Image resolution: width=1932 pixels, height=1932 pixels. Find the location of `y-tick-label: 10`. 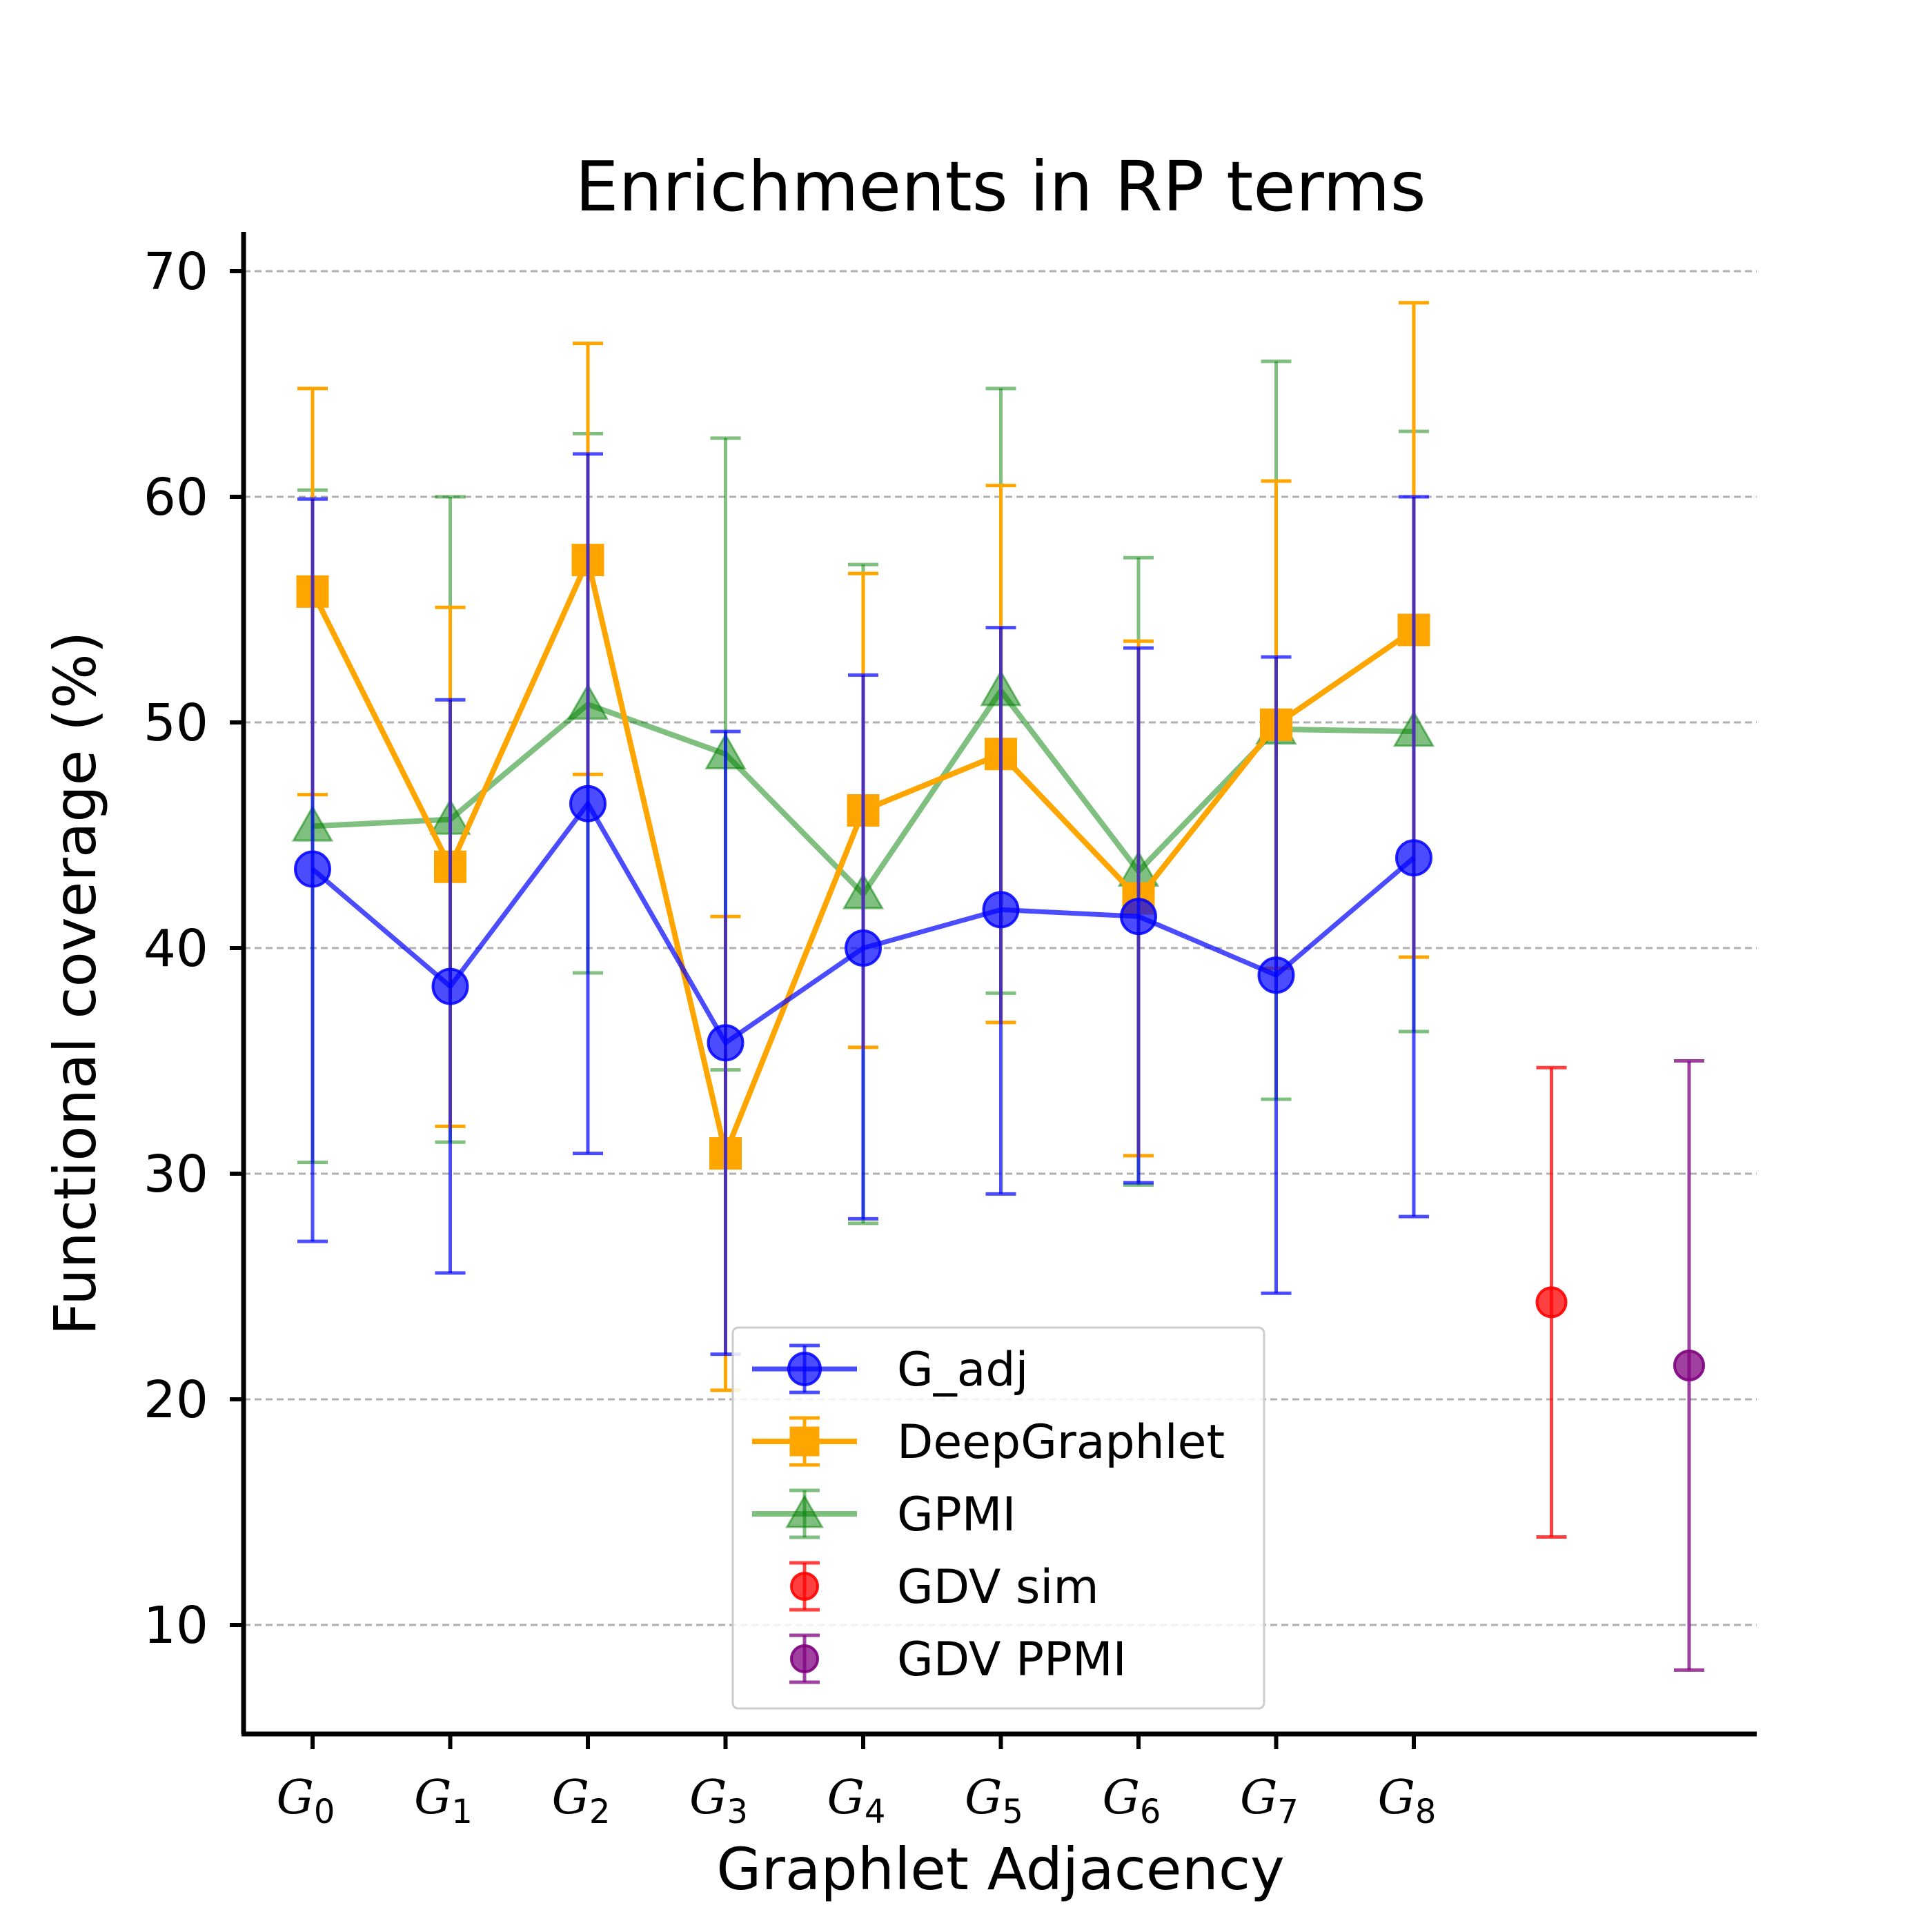

y-tick-label: 10 is located at coordinates (176, 1625).